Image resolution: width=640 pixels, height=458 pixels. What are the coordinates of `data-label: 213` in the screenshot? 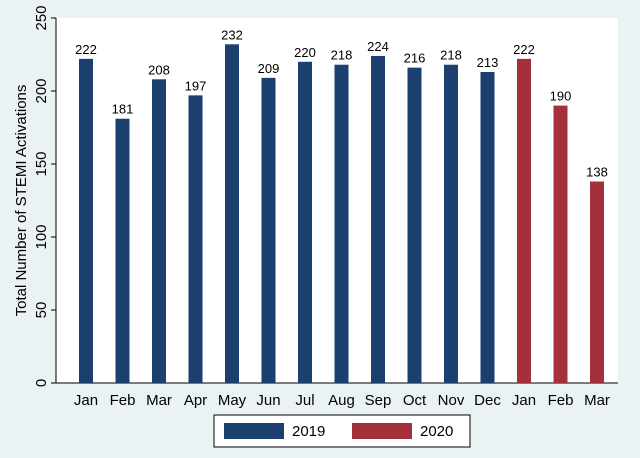 It's located at (488, 62).